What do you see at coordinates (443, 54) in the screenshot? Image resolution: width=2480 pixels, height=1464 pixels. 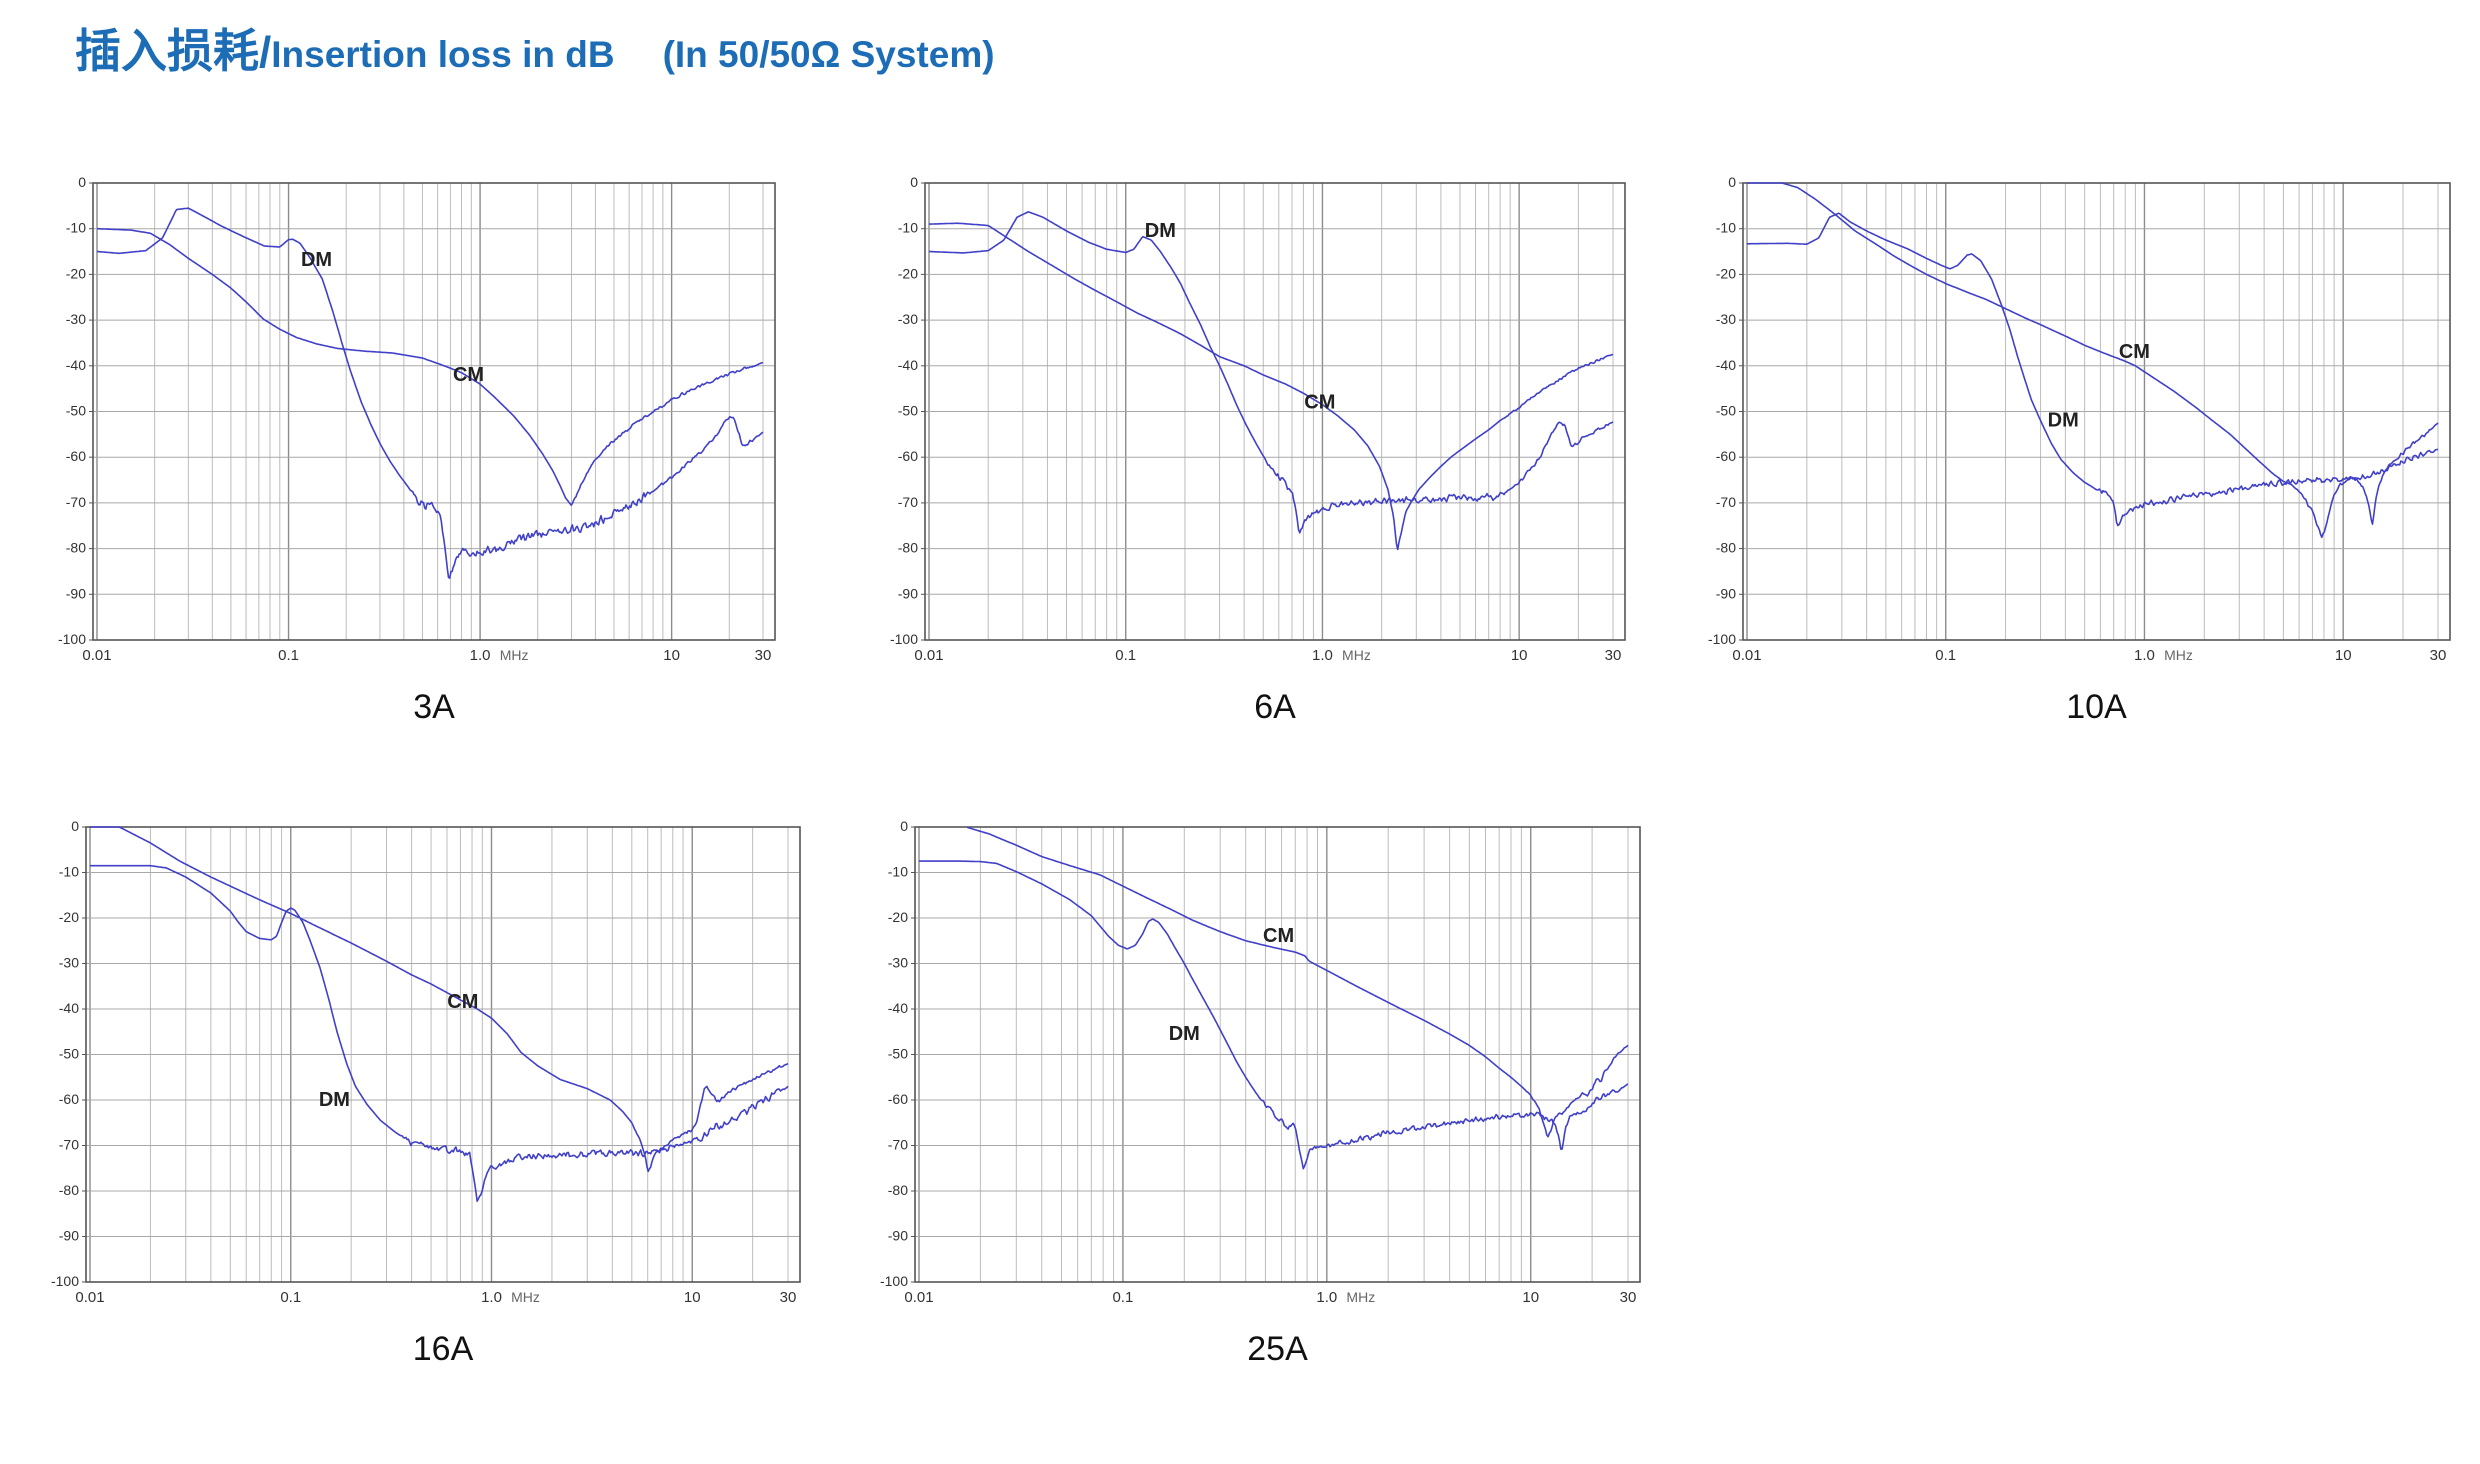 I see `title-english: Insertion loss in dB` at bounding box center [443, 54].